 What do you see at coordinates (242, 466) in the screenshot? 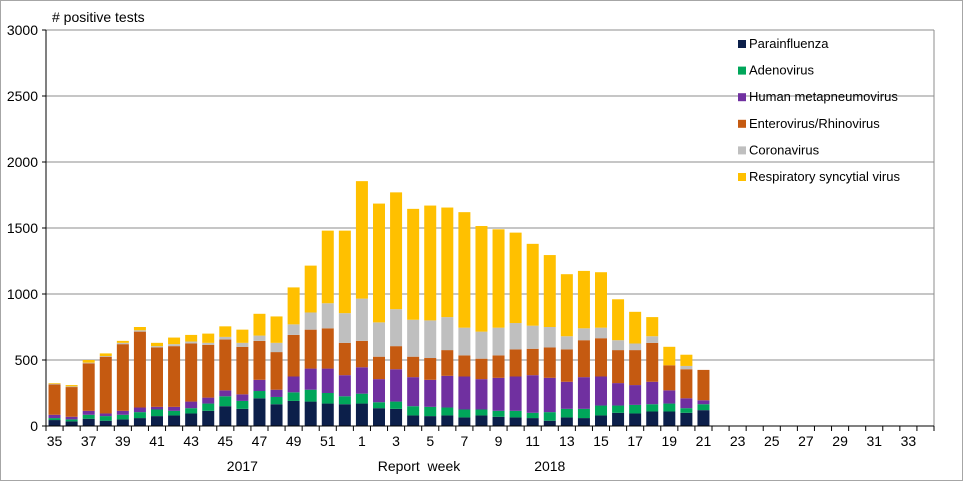
I see `year-label: 2017` at bounding box center [242, 466].